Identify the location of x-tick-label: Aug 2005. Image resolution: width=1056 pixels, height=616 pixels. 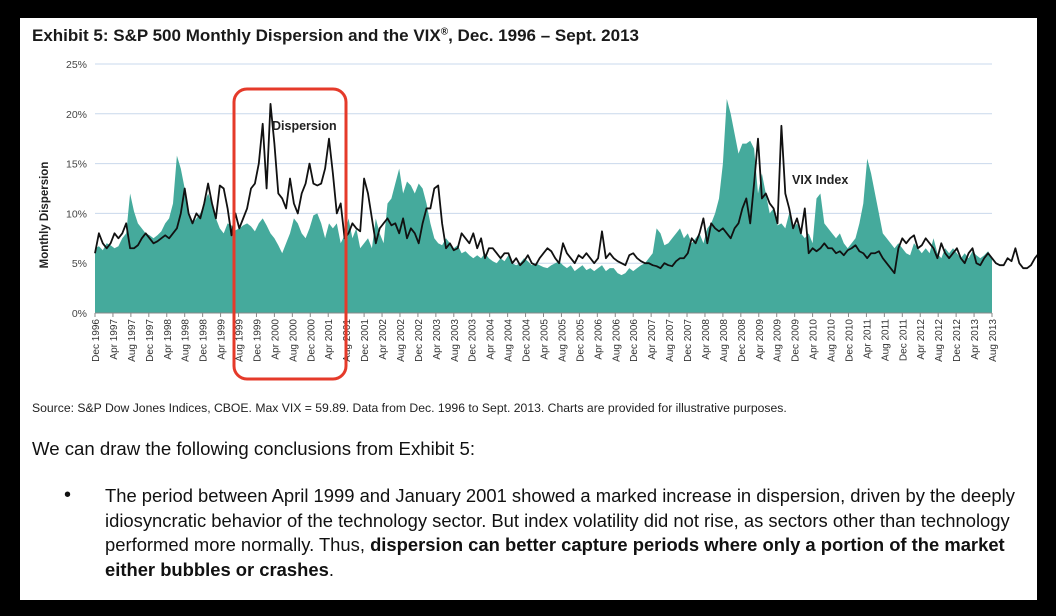
(562, 340).